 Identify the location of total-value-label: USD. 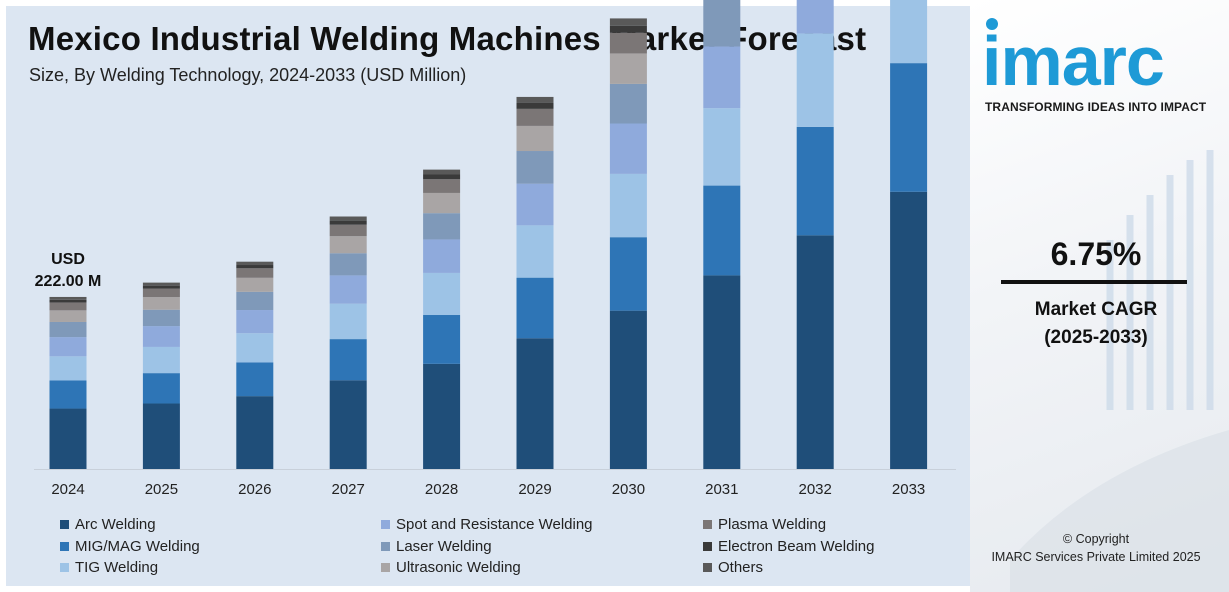
(68, 259).